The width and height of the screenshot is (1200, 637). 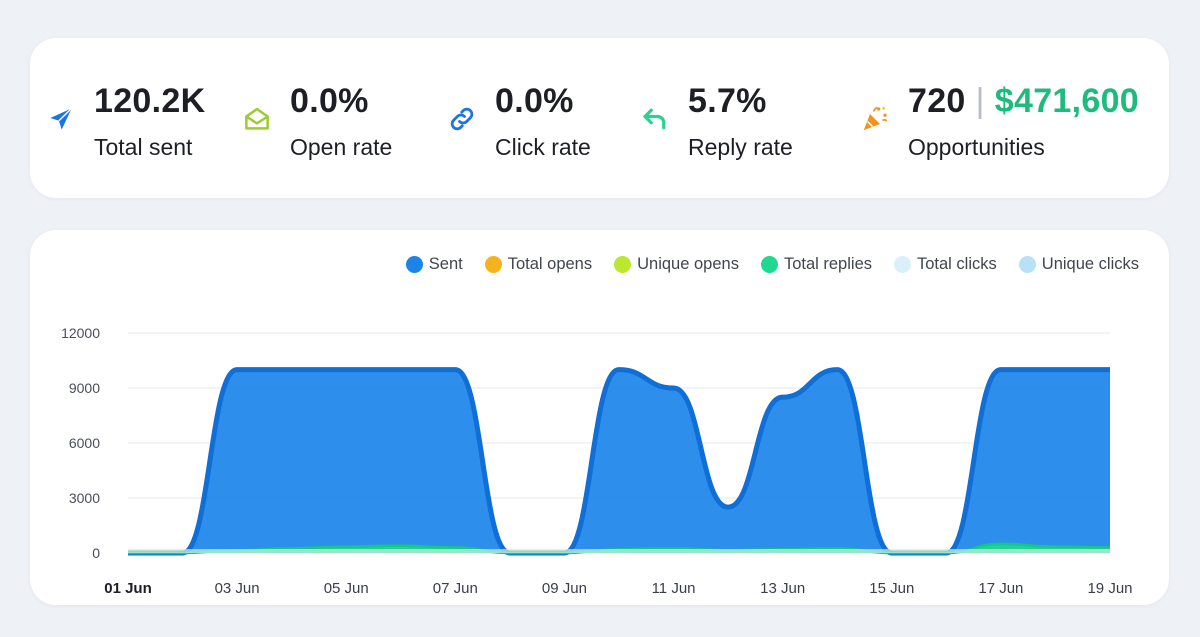 What do you see at coordinates (84, 388) in the screenshot?
I see `y-tick-label: 9000` at bounding box center [84, 388].